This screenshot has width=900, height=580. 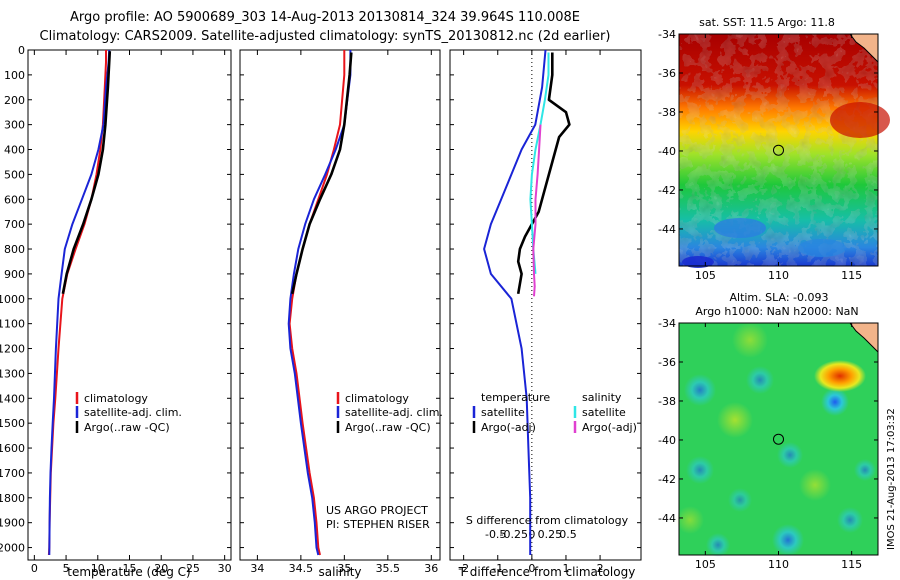 I want to click on legend-label-sal-satellite: satellite, so click(x=604, y=412).